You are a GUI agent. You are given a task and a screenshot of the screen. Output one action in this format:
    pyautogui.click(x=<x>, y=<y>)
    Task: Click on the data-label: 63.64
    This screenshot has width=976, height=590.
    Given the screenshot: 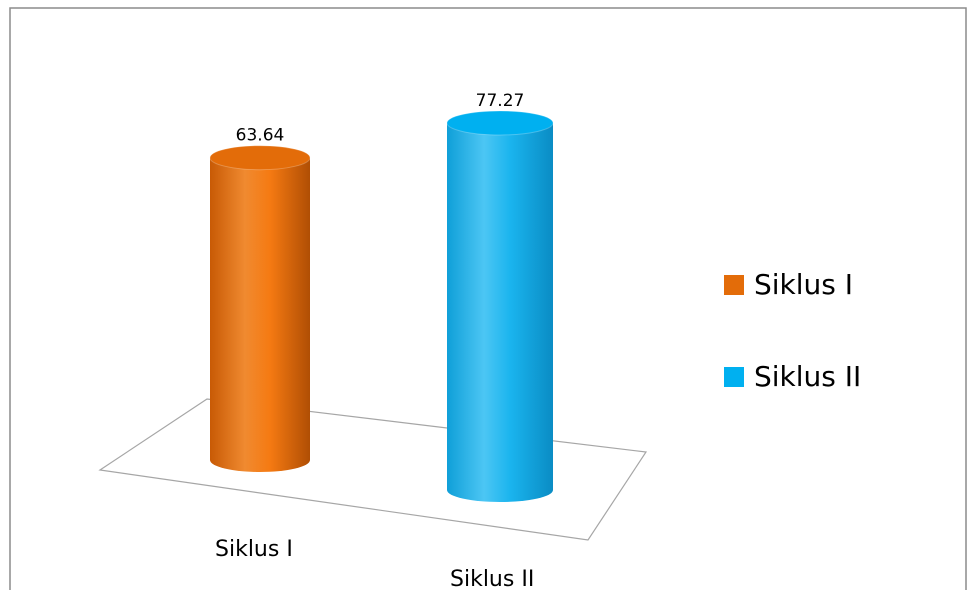 What is the action you would take?
    pyautogui.click(x=260, y=136)
    